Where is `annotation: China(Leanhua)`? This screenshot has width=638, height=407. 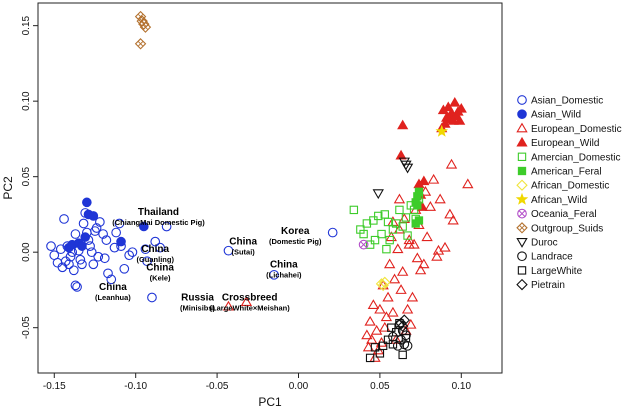
annotation: China(Leanhua) is located at coordinates (113, 292).